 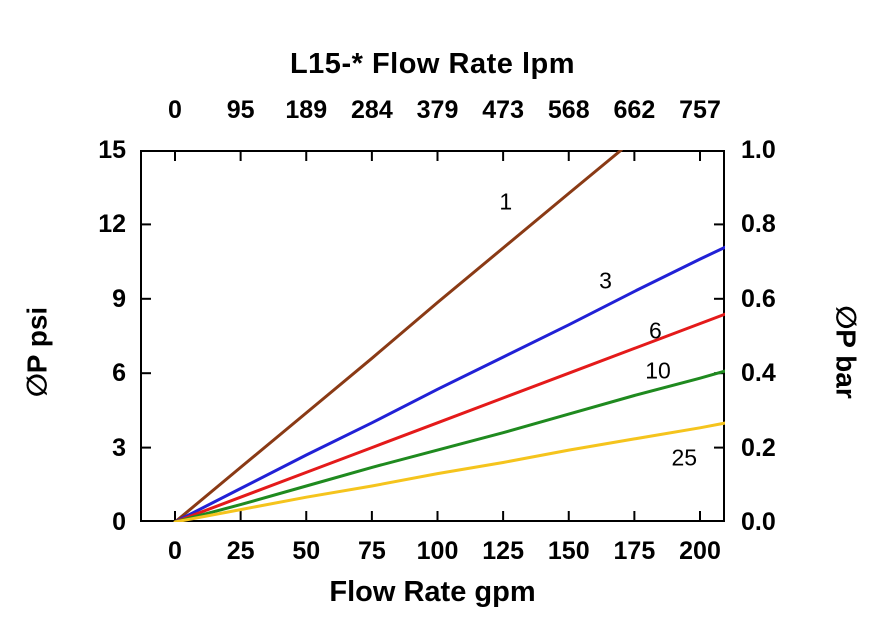 I want to click on y-tick-label-right: 1.0, so click(x=758, y=150).